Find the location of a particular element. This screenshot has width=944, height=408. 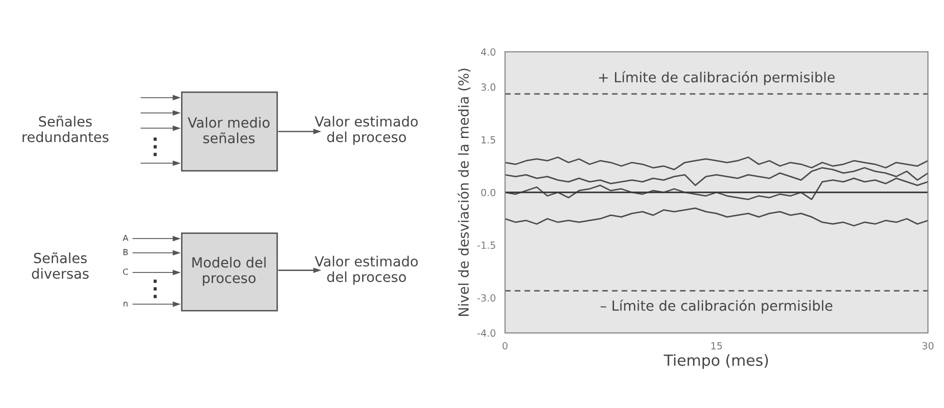

text: A is located at coordinates (125, 237).